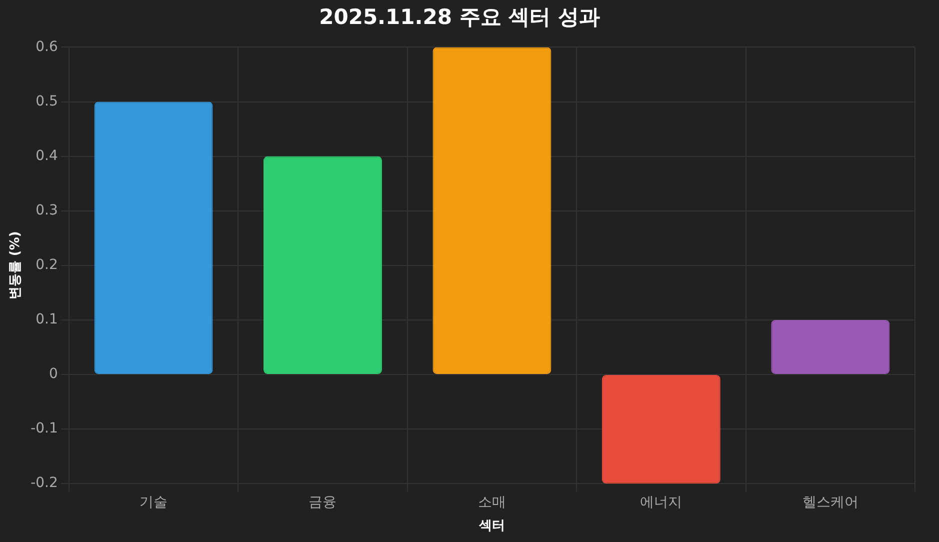  I want to click on x-tick-label: 금융, so click(322, 502).